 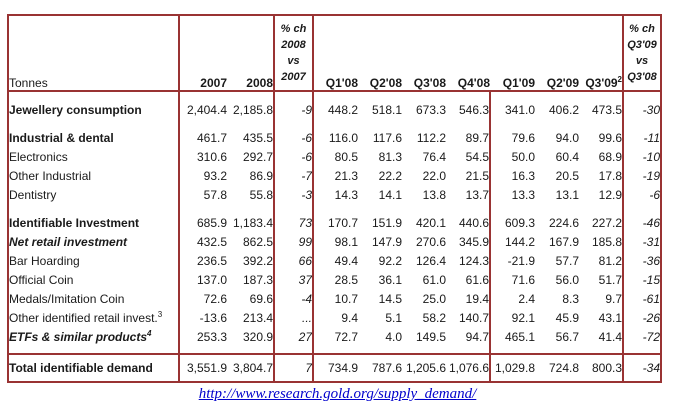 I want to click on value-cell: 435.5, so click(x=251, y=137).